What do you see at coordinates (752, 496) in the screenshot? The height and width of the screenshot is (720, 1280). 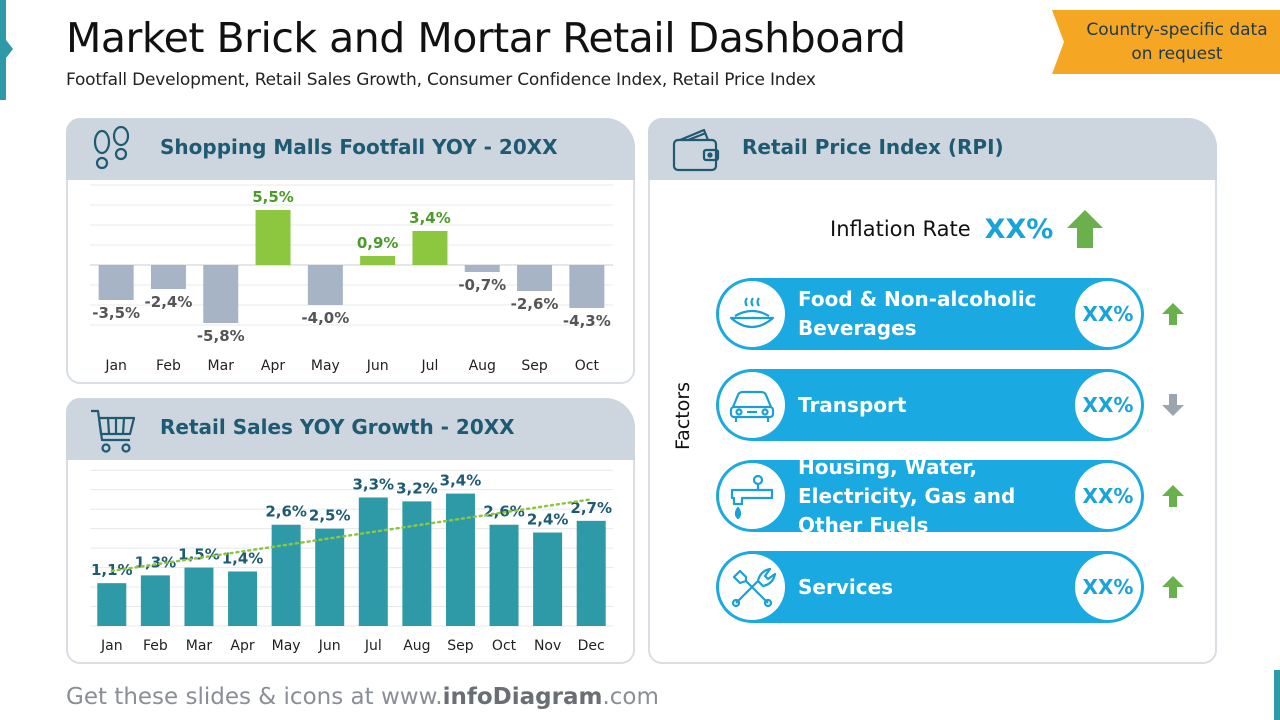 I see `water-tap-icon` at bounding box center [752, 496].